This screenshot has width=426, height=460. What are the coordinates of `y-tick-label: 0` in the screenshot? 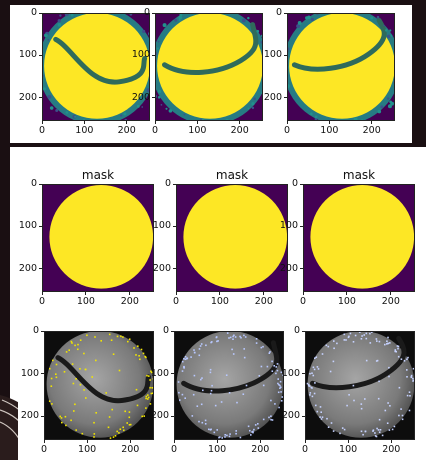 It's located at (35, 330).